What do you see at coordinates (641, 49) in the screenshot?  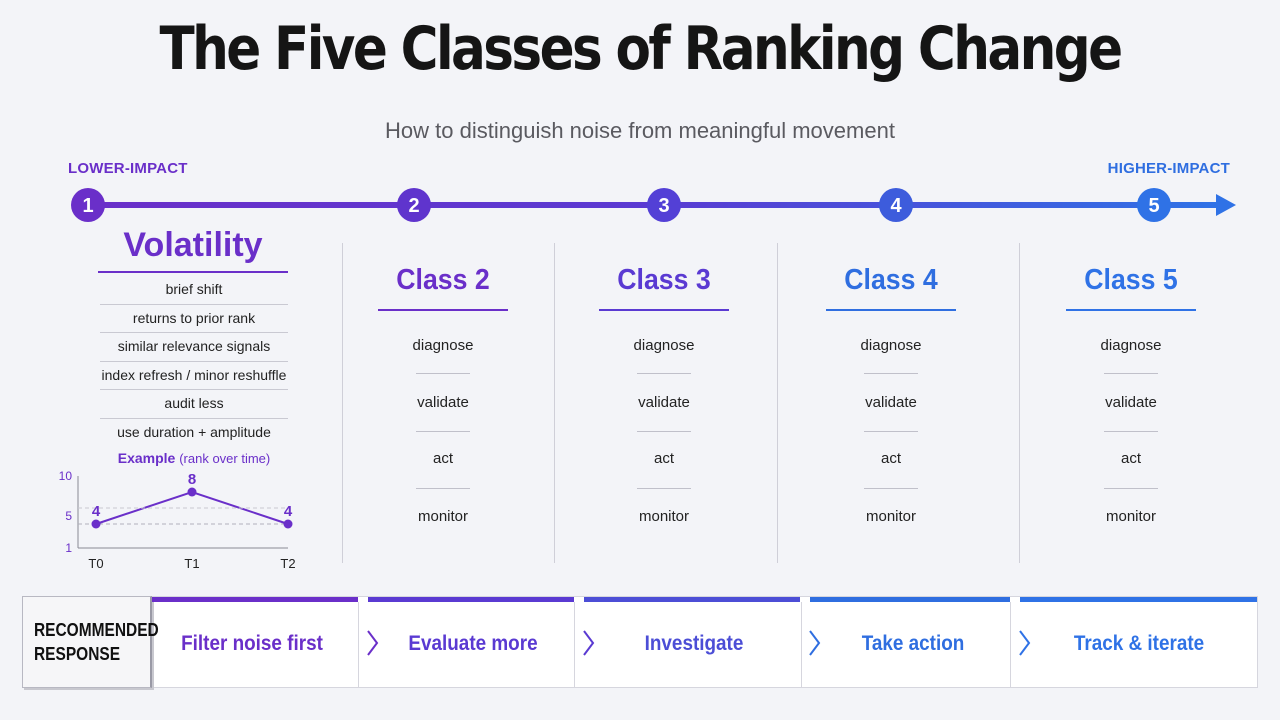 I see `page-title: The Five Classes of Ranking Change` at bounding box center [641, 49].